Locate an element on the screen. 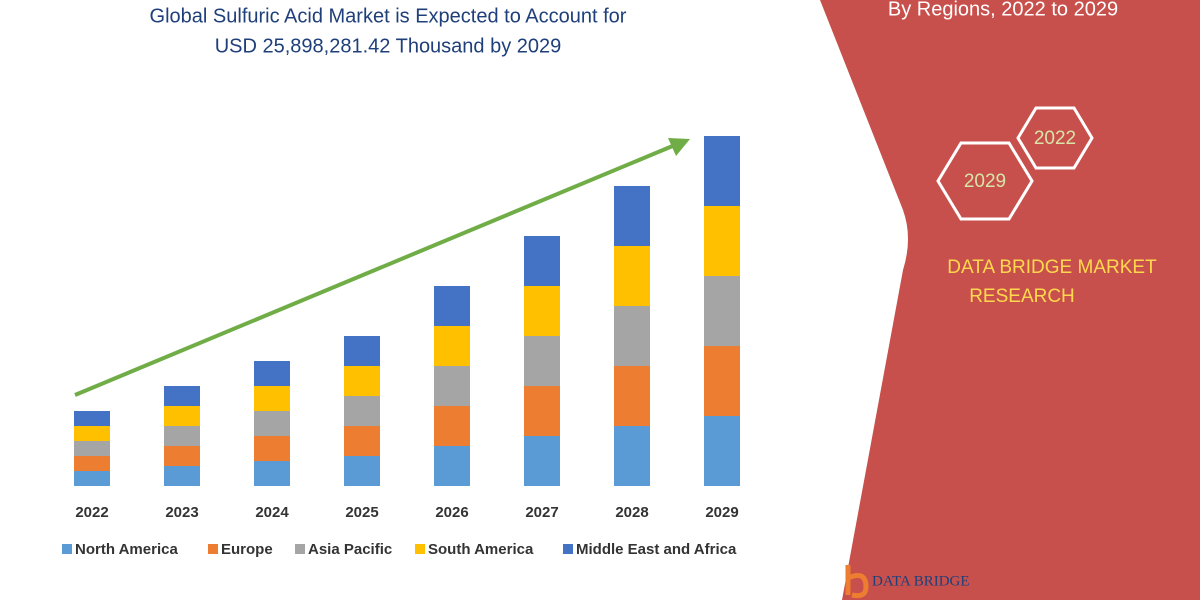 The image size is (1200, 600). x-tick-label: 2027 is located at coordinates (541, 512).